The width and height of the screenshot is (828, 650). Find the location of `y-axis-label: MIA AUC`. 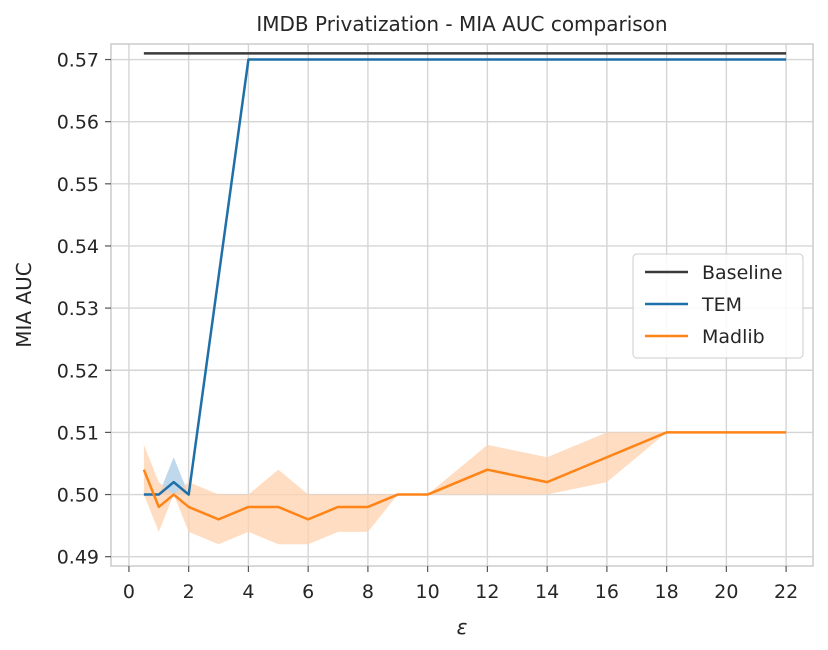

y-axis-label: MIA AUC is located at coordinates (24, 304).